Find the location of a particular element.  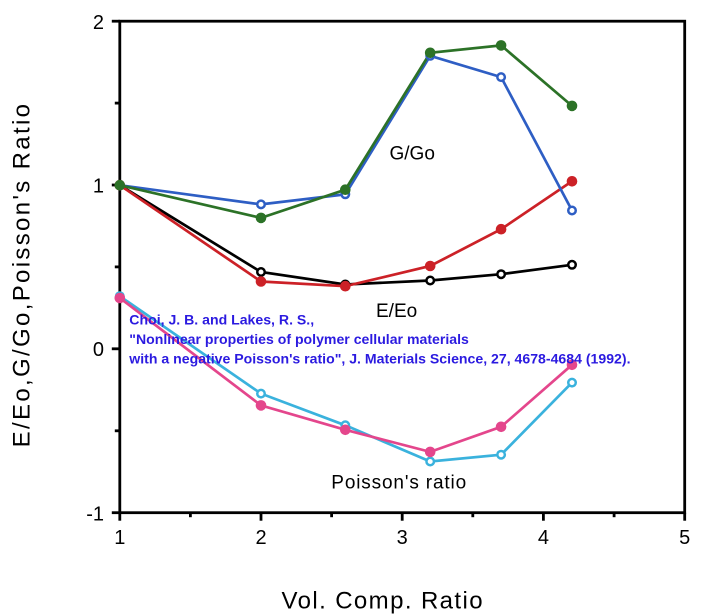

svg-text: -1 is located at coordinates (95, 514).